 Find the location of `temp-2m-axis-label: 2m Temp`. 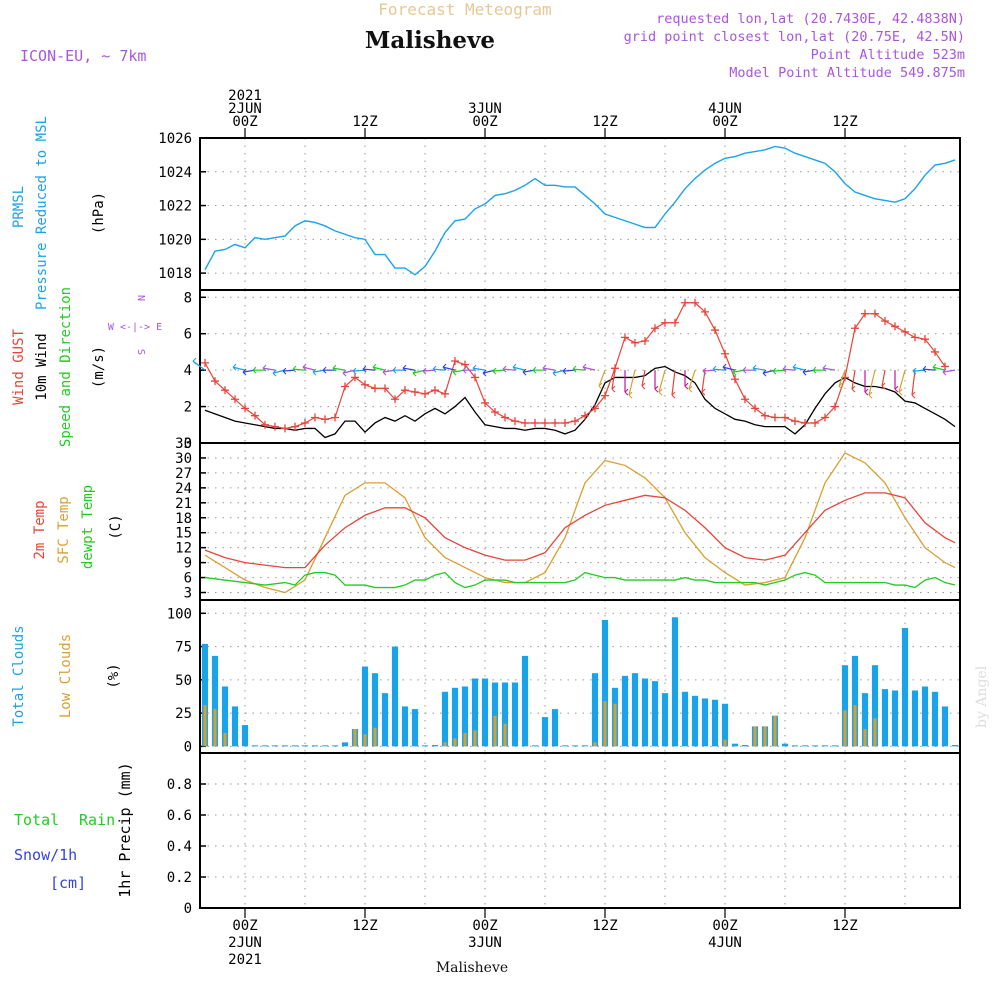

temp-2m-axis-label: 2m Temp is located at coordinates (40, 529).